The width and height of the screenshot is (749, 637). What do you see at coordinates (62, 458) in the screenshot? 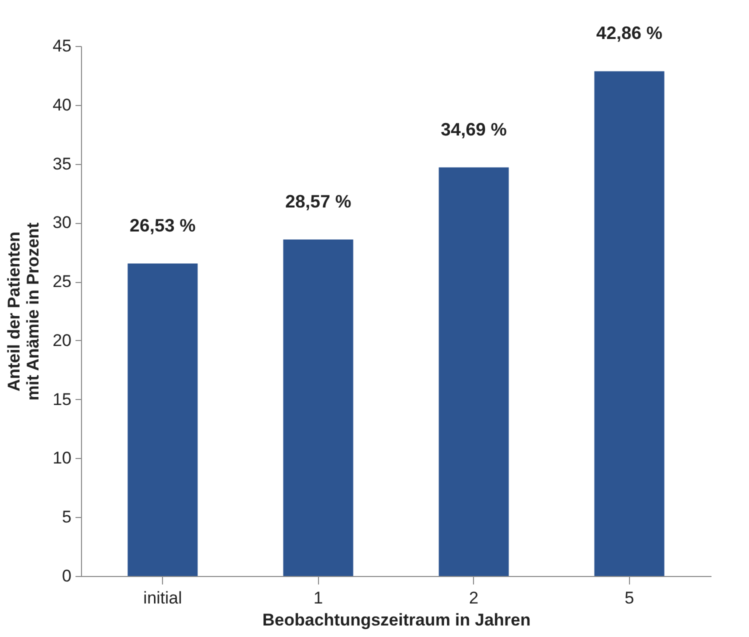
I see `y-tick-label: 10` at bounding box center [62, 458].